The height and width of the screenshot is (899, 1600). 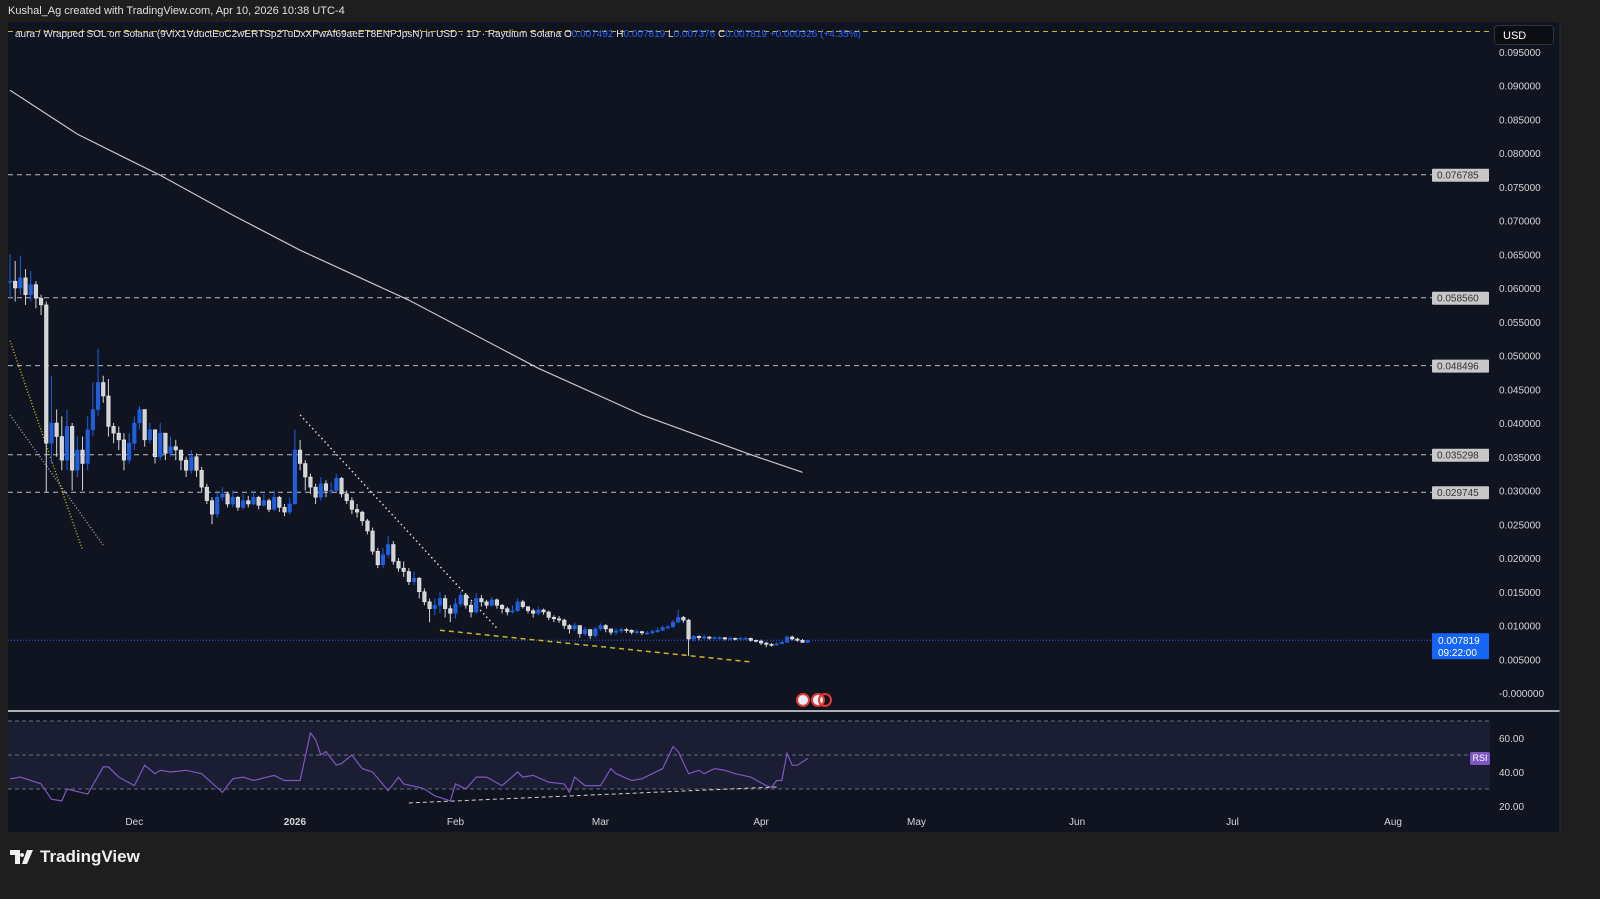 I want to click on close-value: 0.007819, so click(x=746, y=34).